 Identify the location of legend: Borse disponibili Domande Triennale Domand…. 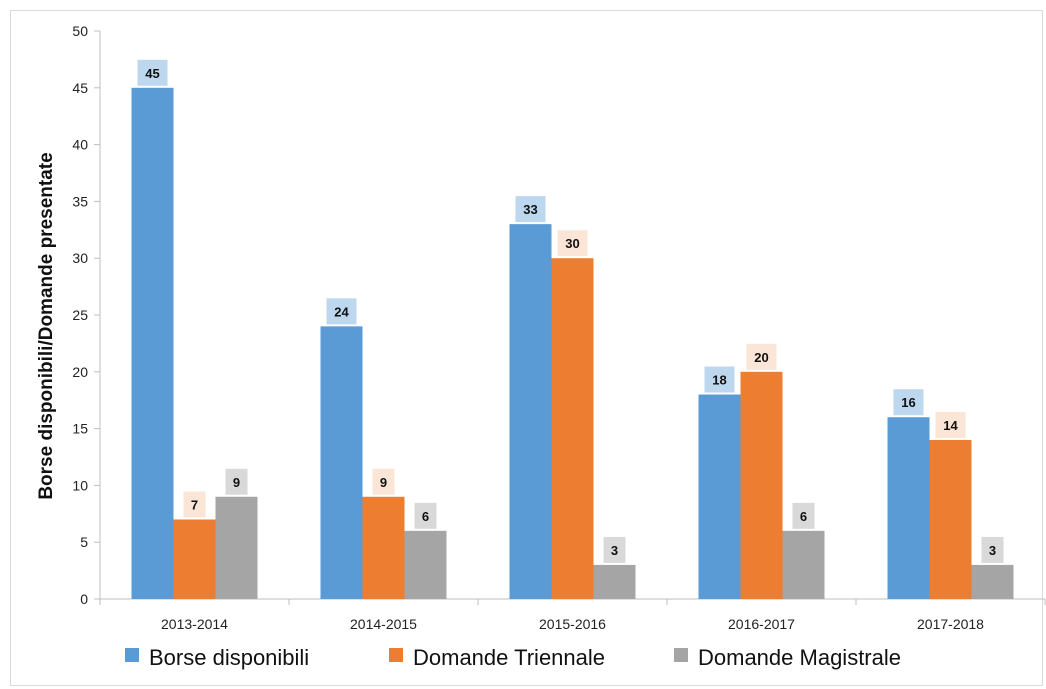
(513, 657).